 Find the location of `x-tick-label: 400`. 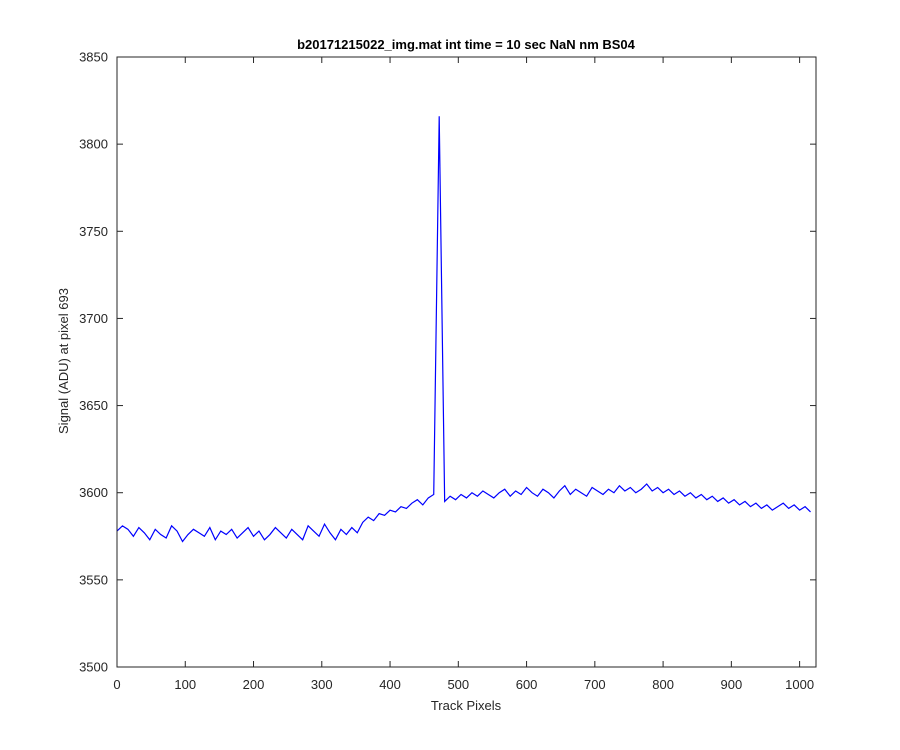

x-tick-label: 400 is located at coordinates (390, 684).